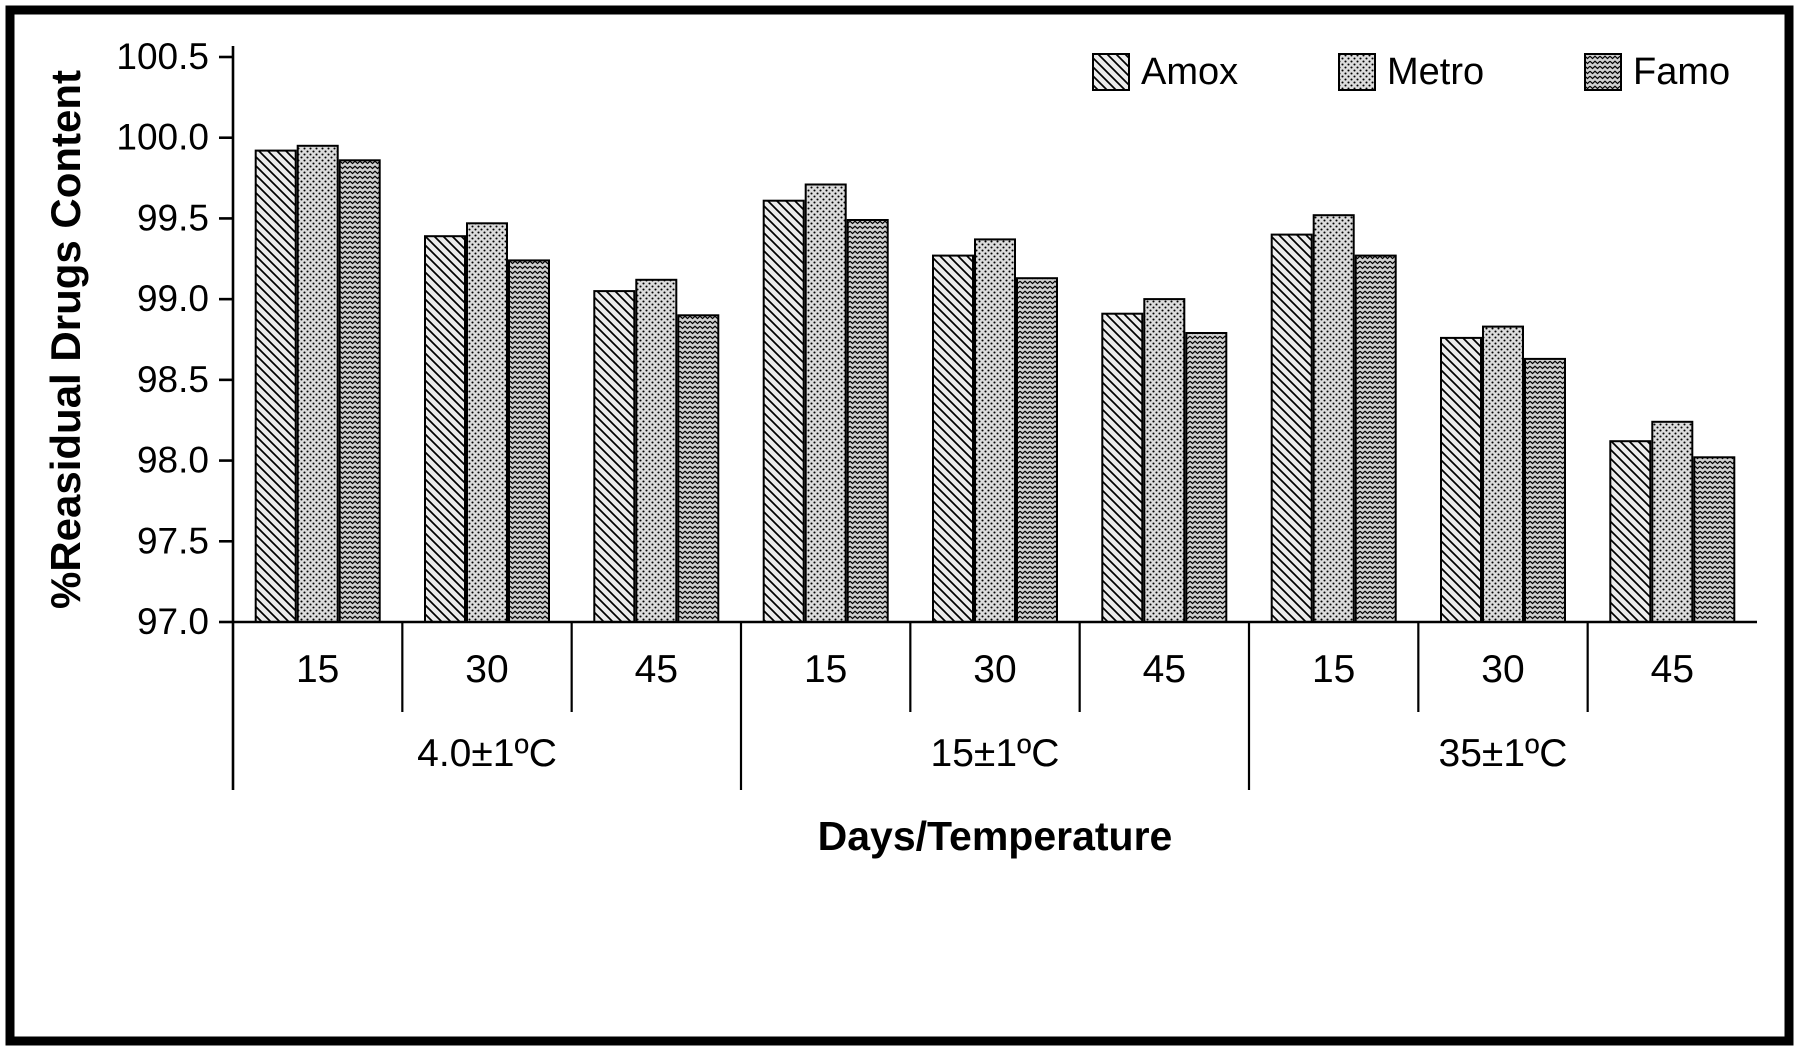 This screenshot has height=1051, width=1799. Describe the element at coordinates (173, 621) in the screenshot. I see `y-tick-label: 97.0` at that location.